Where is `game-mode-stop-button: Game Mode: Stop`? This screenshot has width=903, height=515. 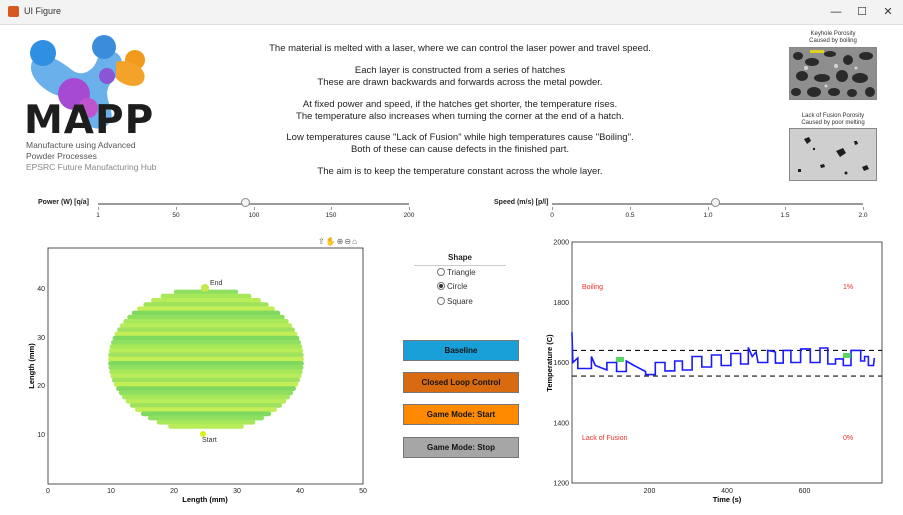
game-mode-stop-button: Game Mode: Stop is located at coordinates (461, 447).